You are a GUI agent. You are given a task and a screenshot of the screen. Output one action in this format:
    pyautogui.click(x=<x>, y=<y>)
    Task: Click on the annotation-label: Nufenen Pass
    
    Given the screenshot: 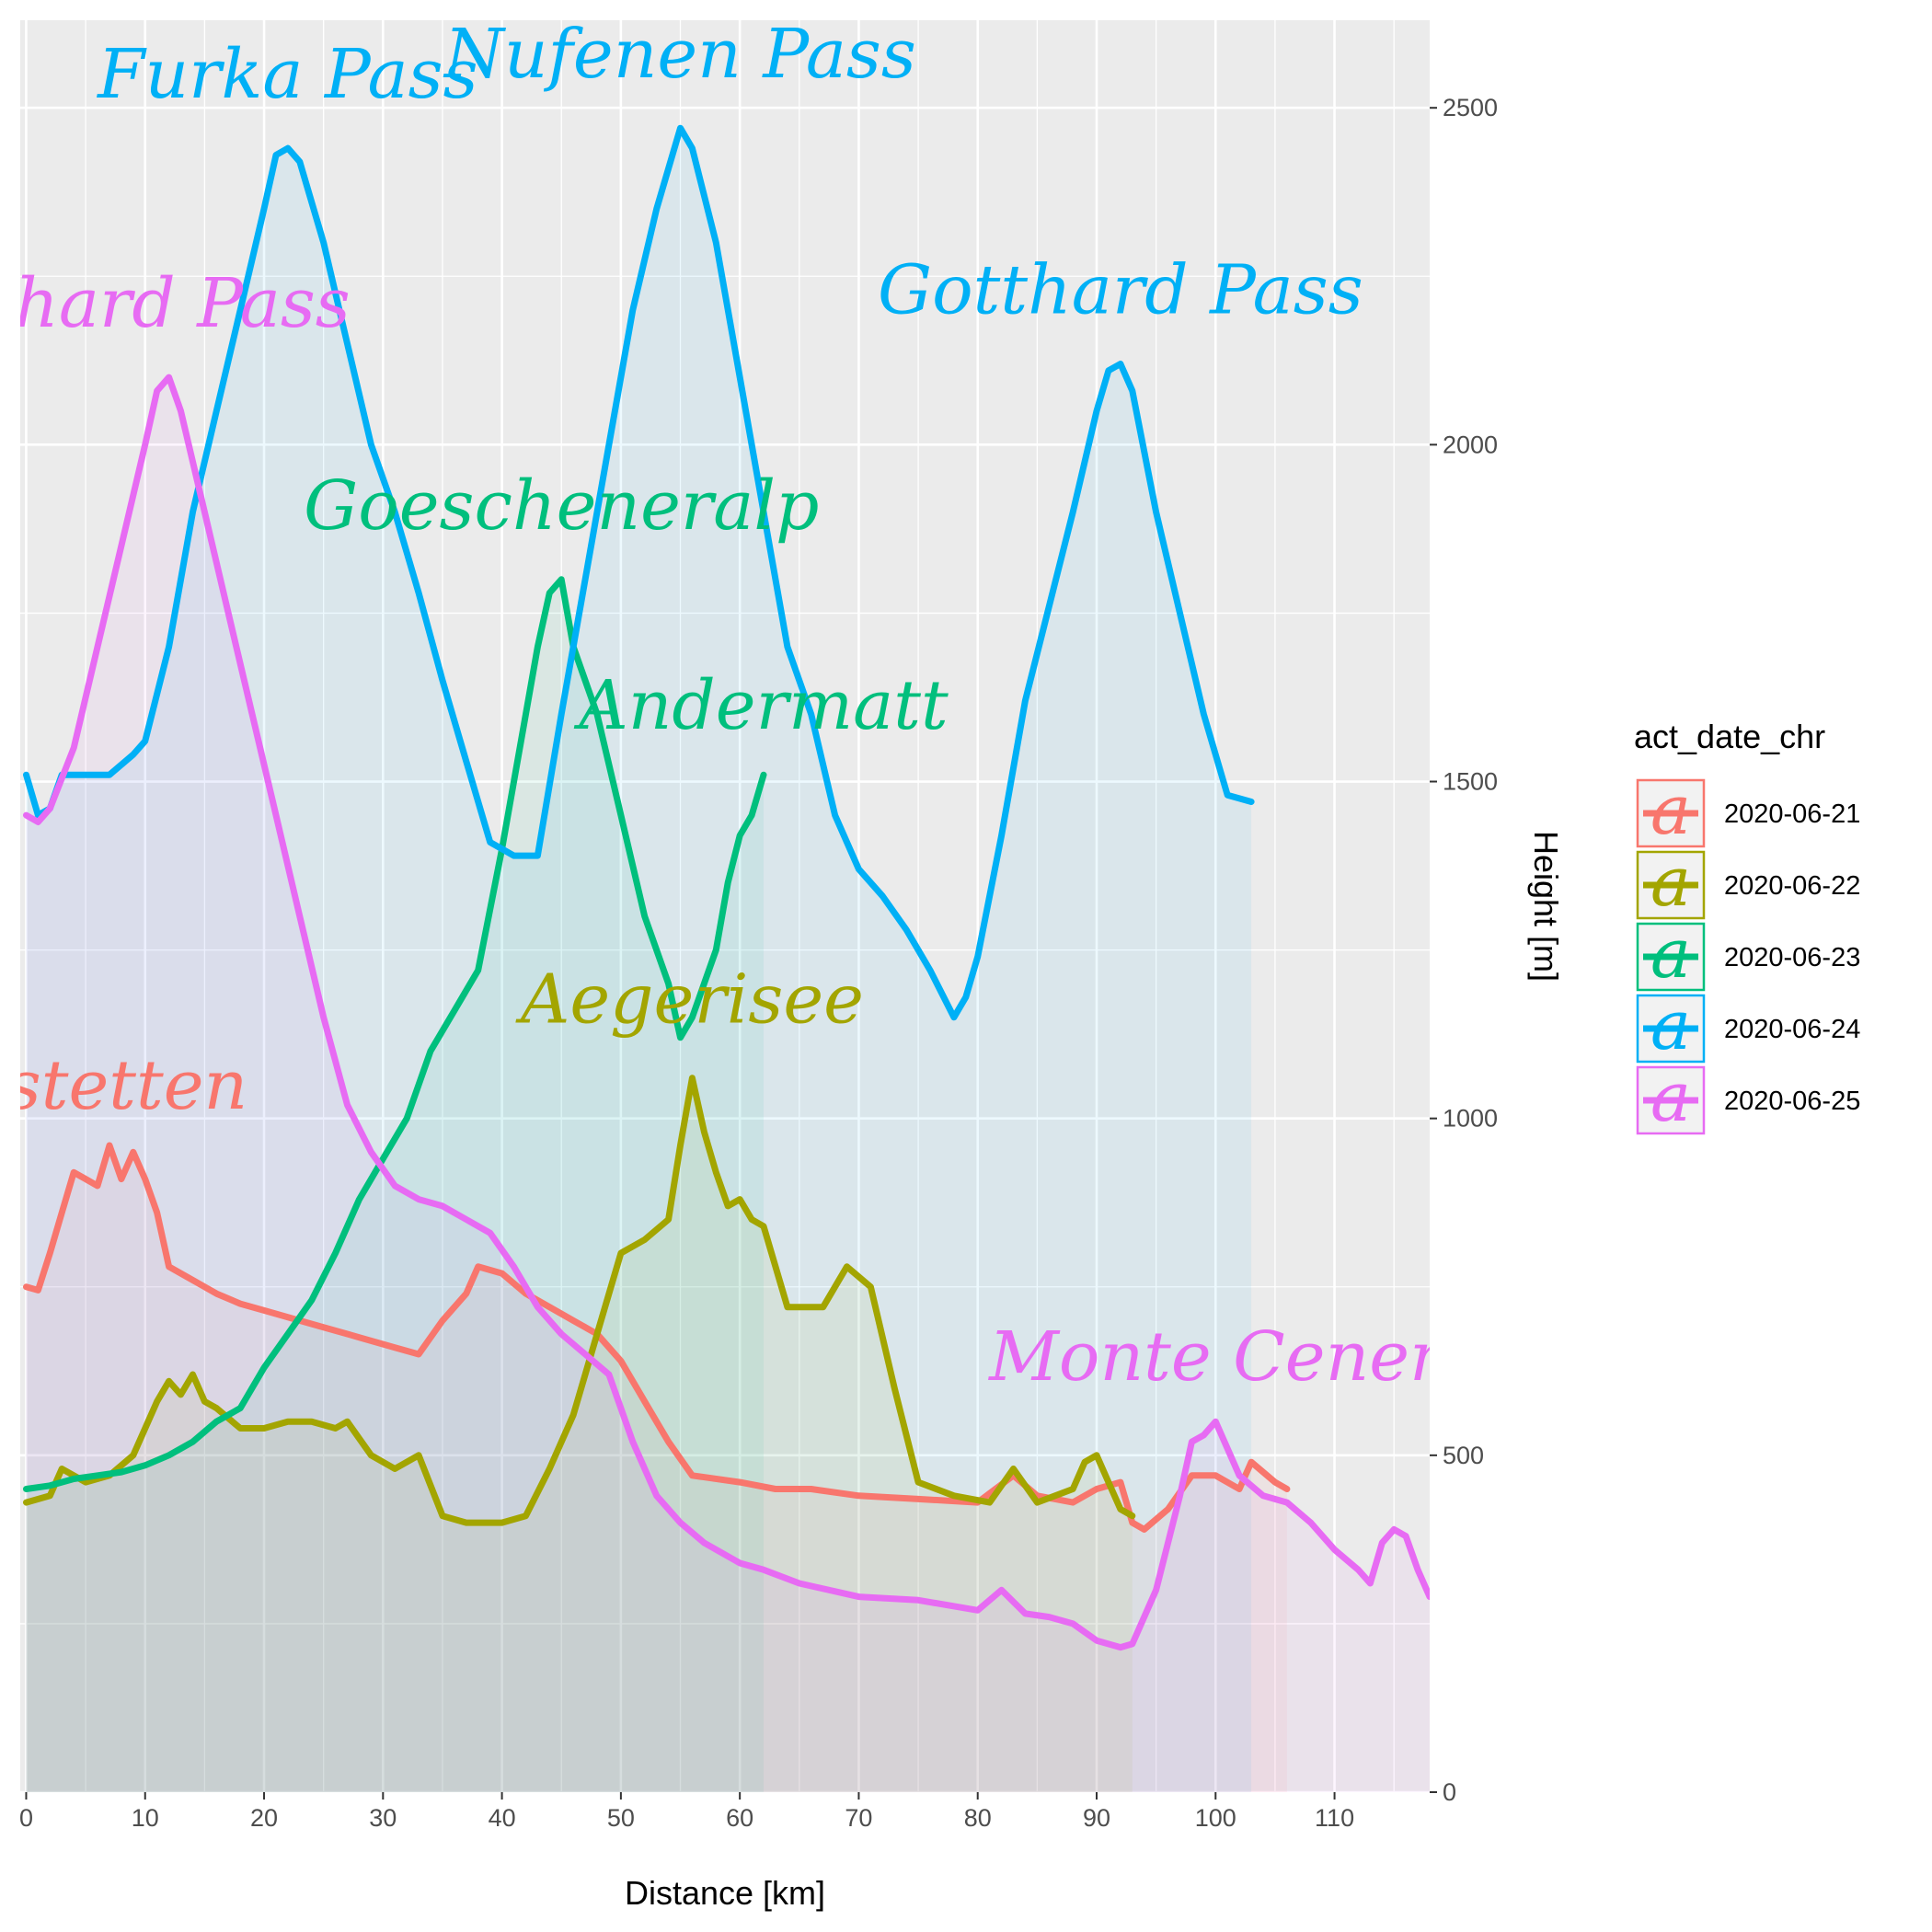 What is the action you would take?
    pyautogui.click(x=679, y=54)
    